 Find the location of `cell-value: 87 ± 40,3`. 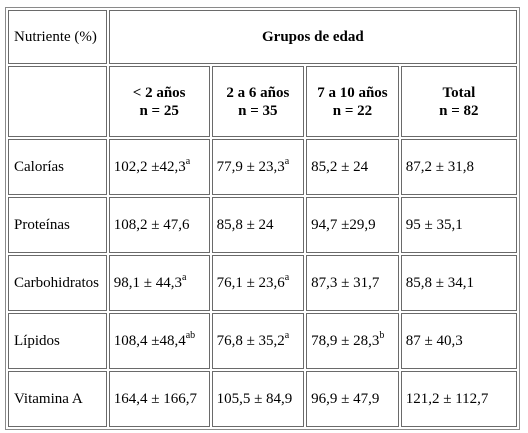

cell-value: 87 ± 40,3 is located at coordinates (434, 340).